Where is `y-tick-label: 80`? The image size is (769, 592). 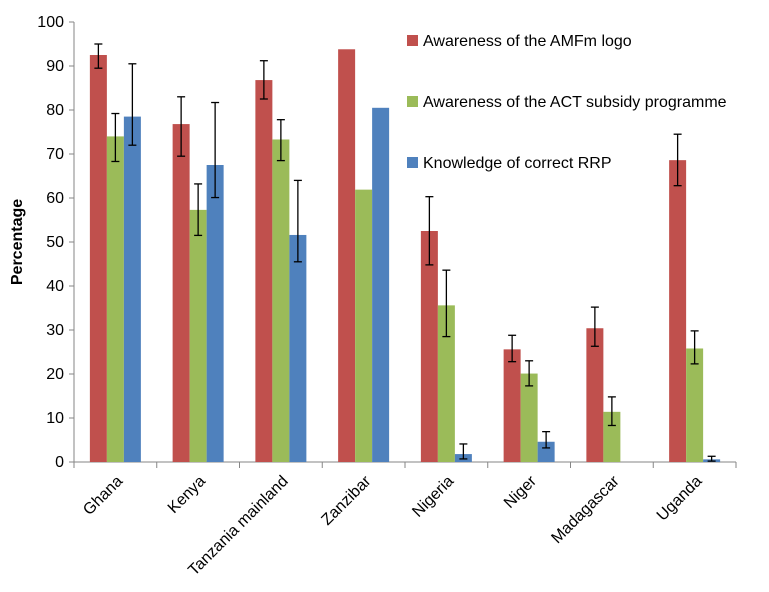
y-tick-label: 80 is located at coordinates (55, 110).